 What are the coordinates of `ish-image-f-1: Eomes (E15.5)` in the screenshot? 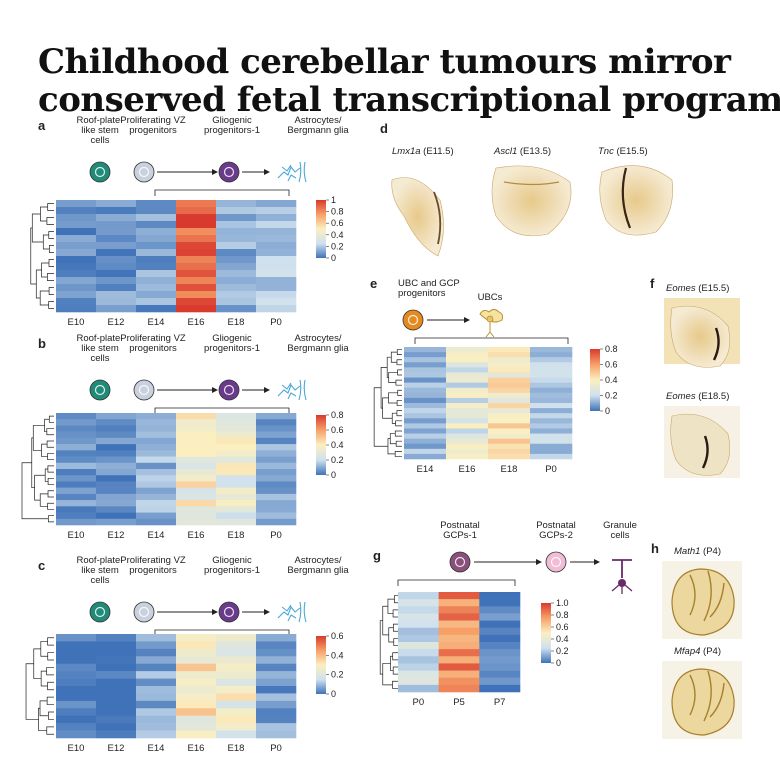 It's located at (702, 325).